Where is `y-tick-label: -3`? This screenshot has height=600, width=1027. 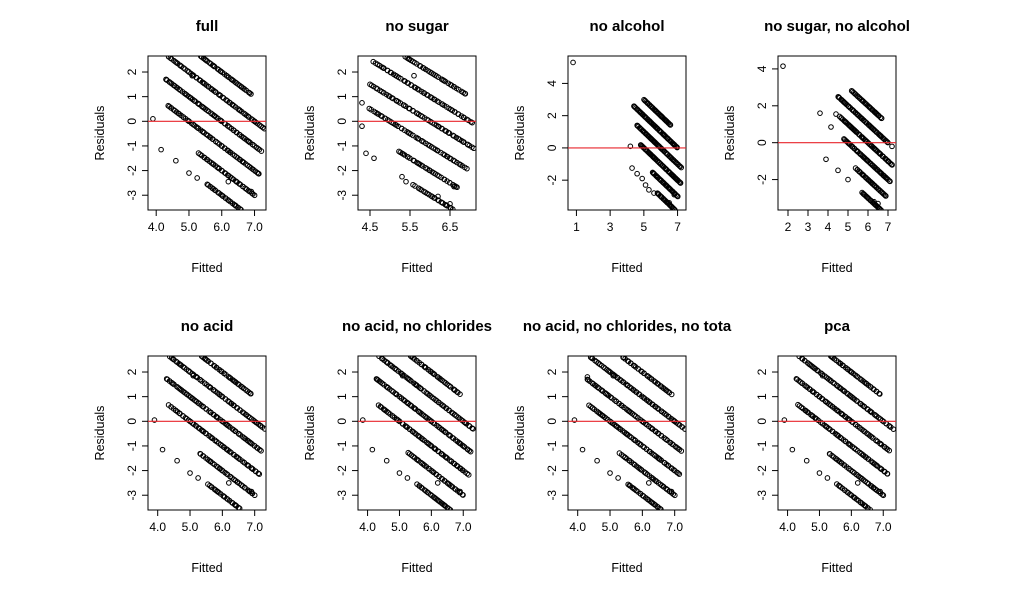
y-tick-label: -3 is located at coordinates (342, 195).